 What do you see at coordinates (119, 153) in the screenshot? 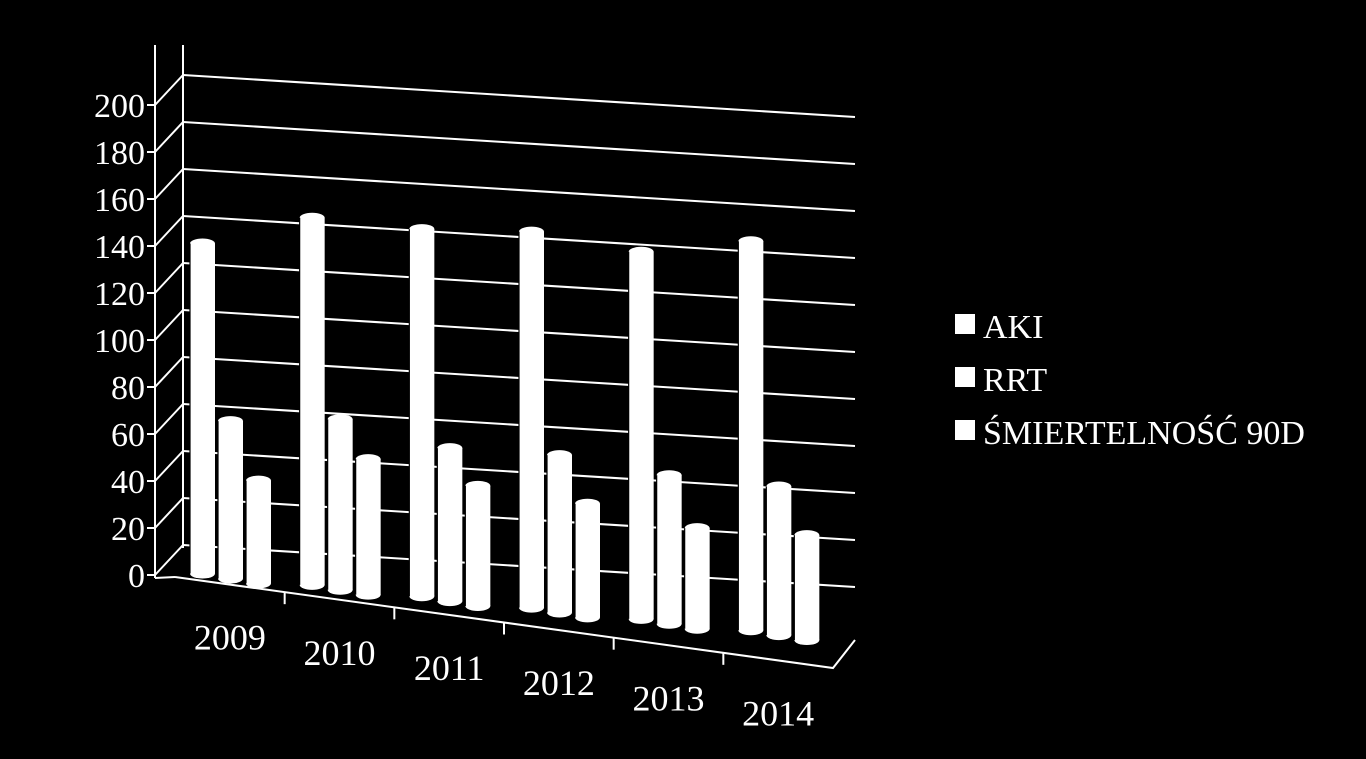
I see `y-tick-label: 180` at bounding box center [119, 153].